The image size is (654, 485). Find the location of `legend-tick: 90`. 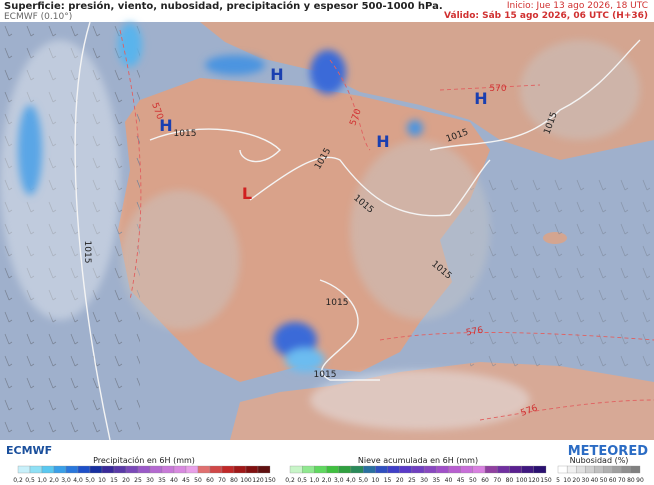

legend-tick: 90 is located at coordinates (640, 480).